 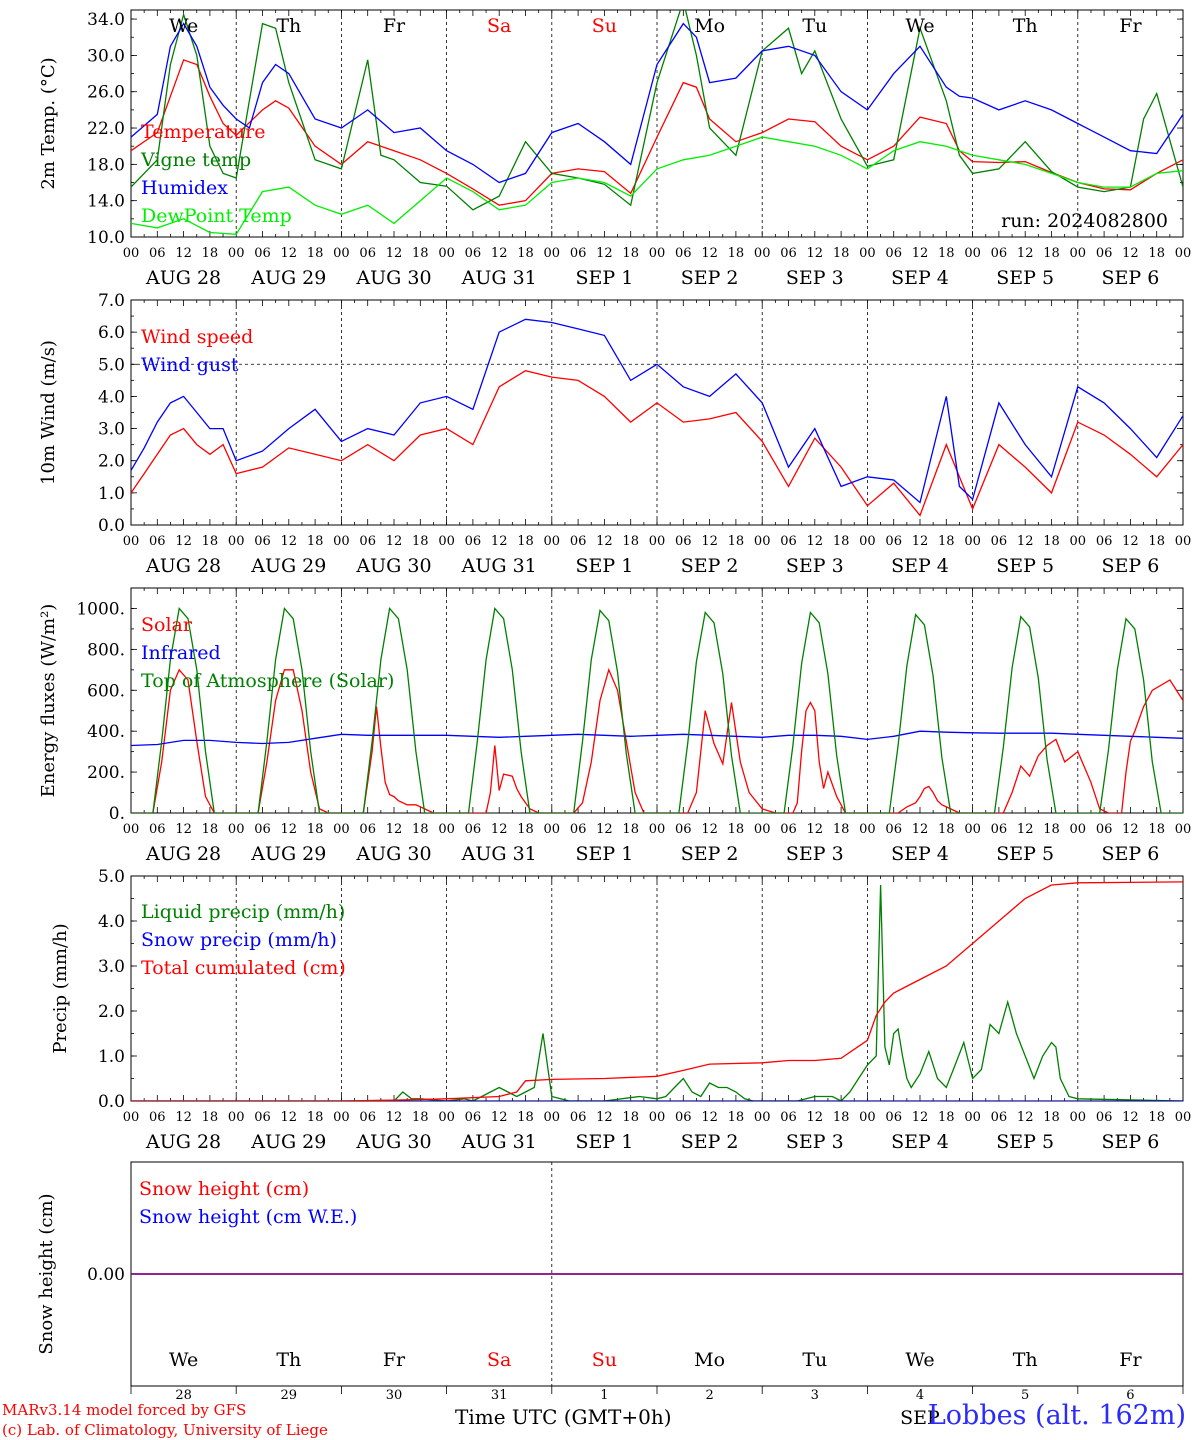 I want to click on date-label: AUG 31, so click(x=499, y=566).